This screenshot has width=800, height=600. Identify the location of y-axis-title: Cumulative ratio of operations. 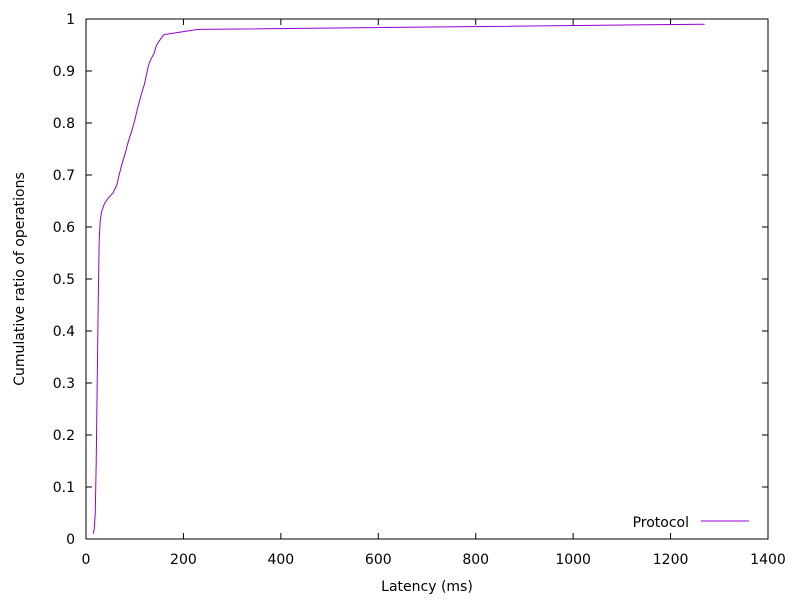
(20, 279).